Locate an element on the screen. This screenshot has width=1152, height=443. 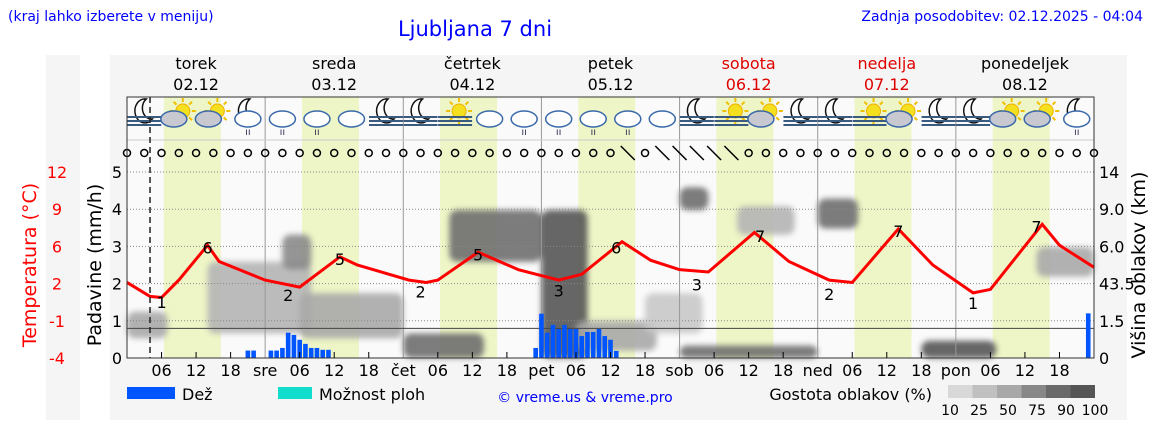
last-updated: Zadnja posodobitev: 02.12.2025 - 04:04 is located at coordinates (1002, 17).